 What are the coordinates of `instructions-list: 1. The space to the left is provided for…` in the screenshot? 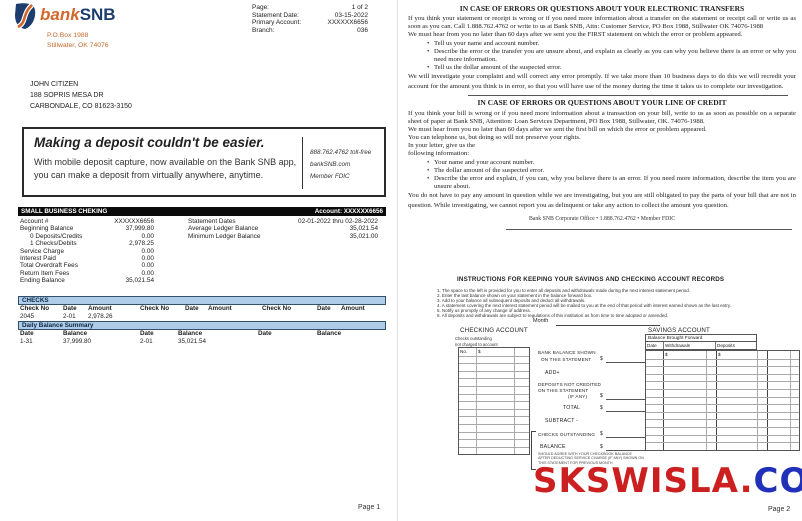 It's located at (618, 303).